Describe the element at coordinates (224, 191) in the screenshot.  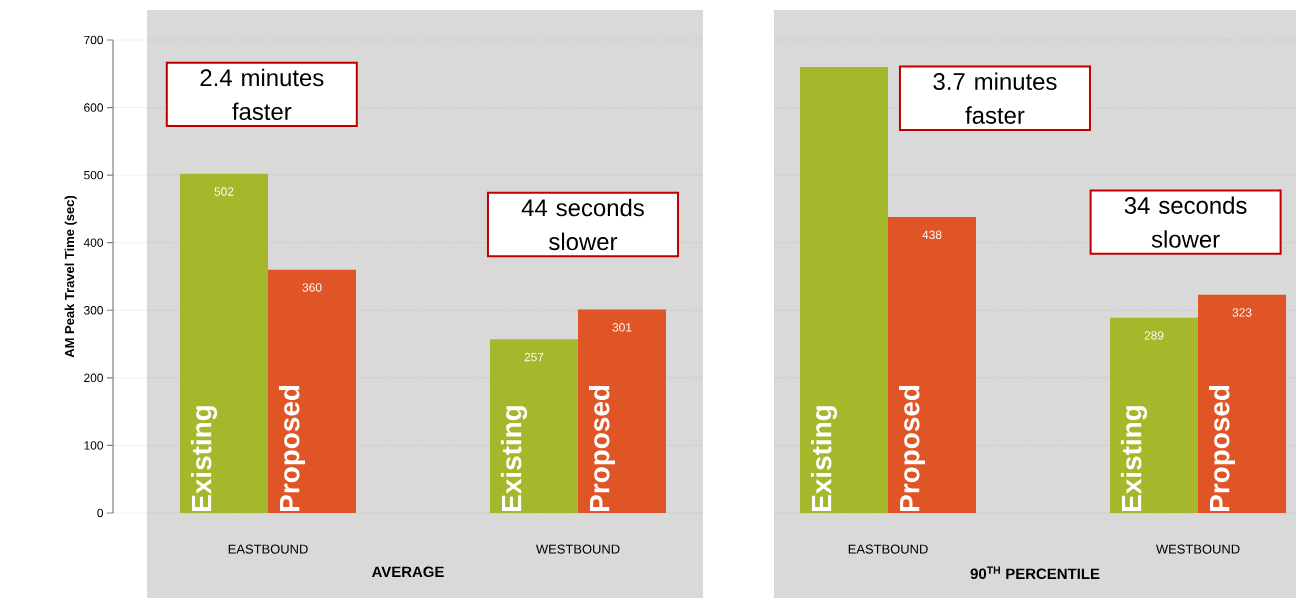
I see `data-label: 502` at that location.